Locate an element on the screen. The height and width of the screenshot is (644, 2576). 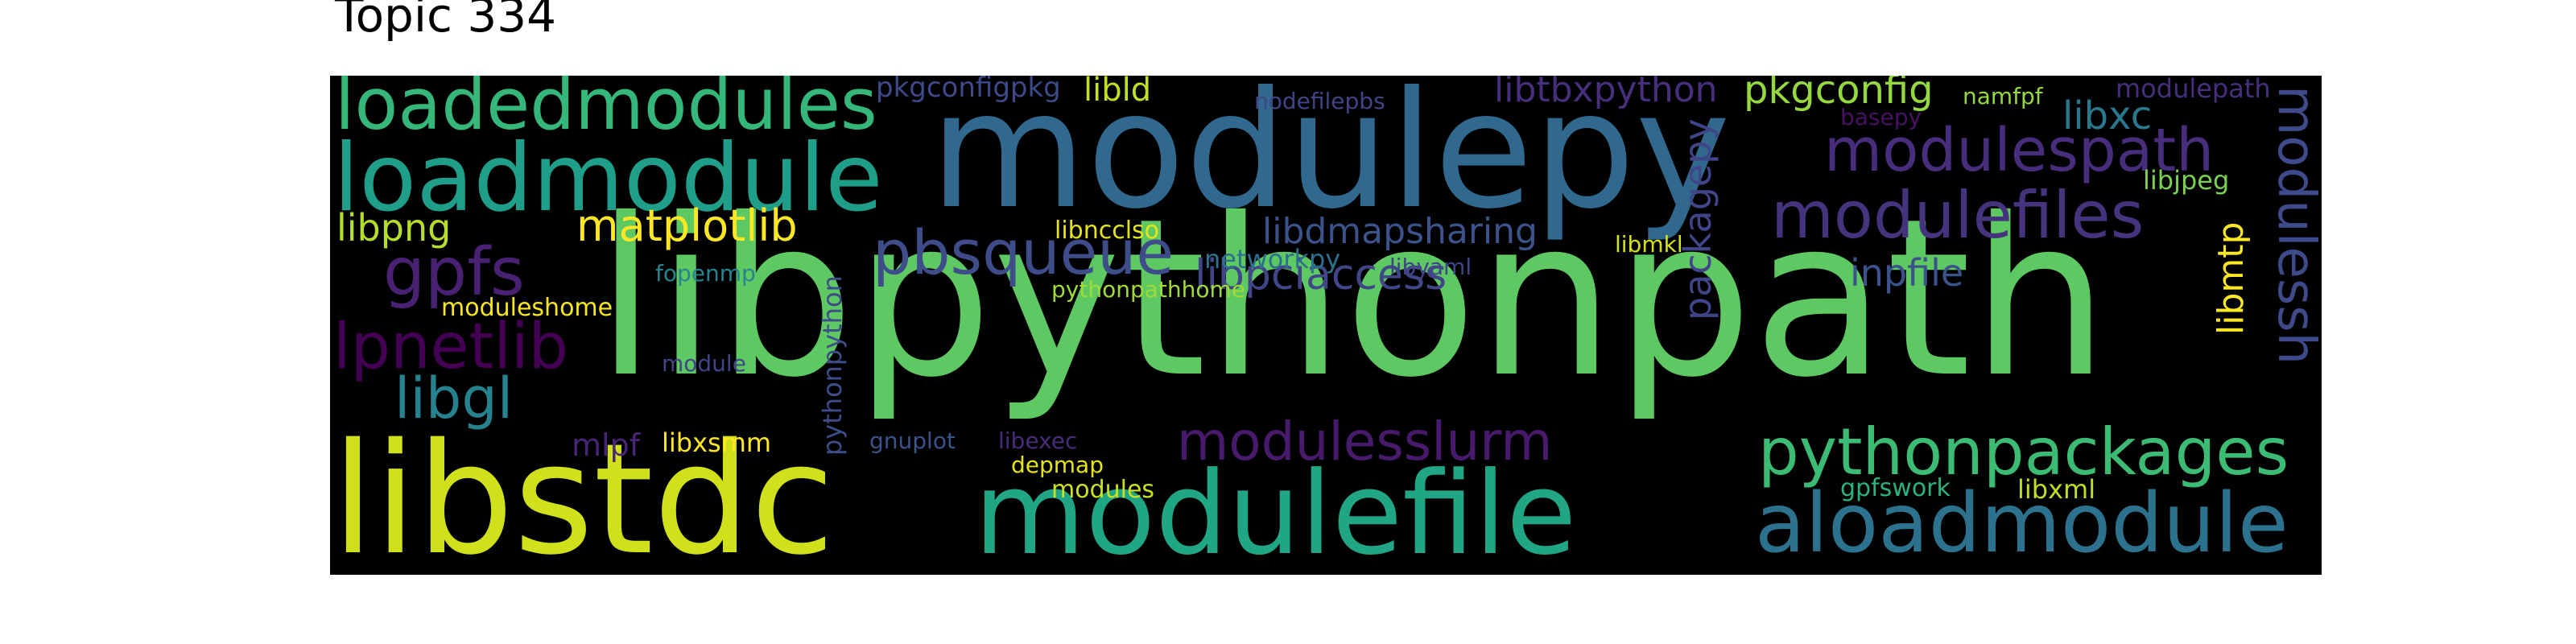
word-gnuplot: gnuplot is located at coordinates (912, 441).